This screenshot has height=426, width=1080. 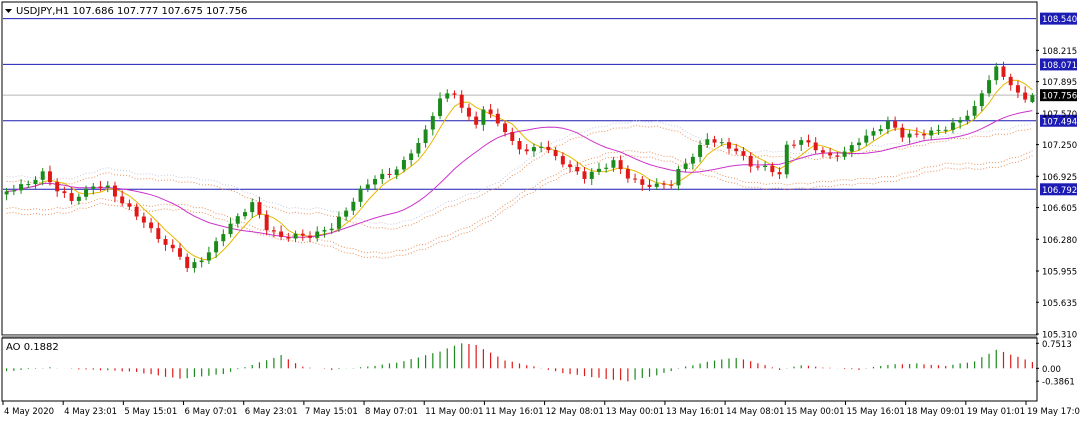 I want to click on time-tick-label: 11 May 16:01, so click(x=514, y=412).